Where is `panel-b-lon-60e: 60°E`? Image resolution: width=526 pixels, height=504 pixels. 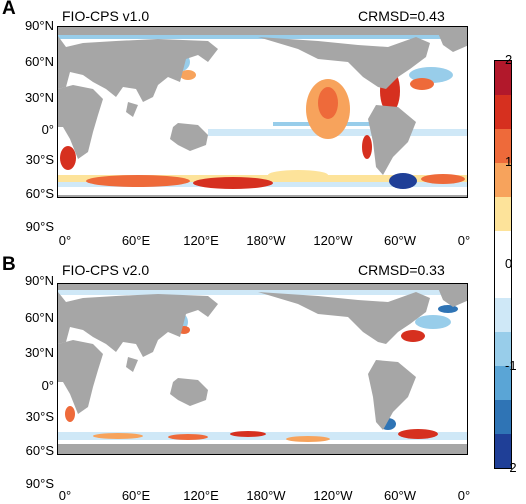
panel-b-lon-60e: 60°E is located at coordinates (136, 495).